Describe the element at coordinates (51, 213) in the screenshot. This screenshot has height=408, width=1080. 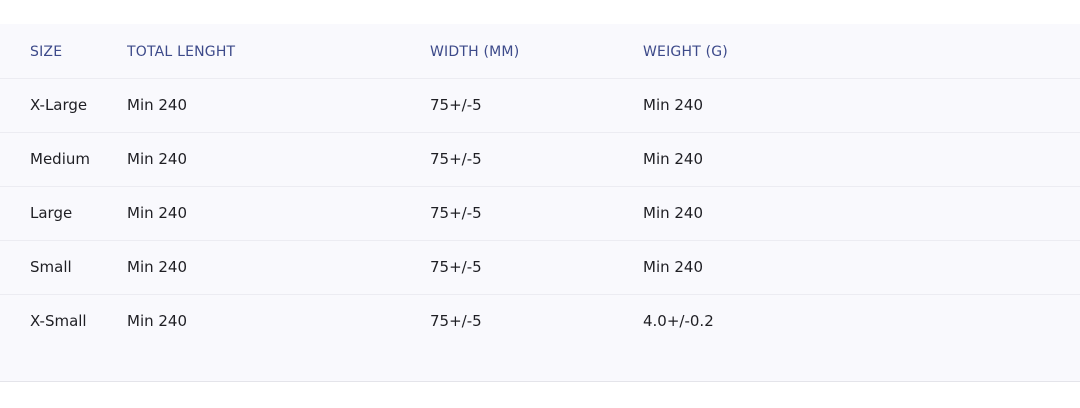
I see `cell-size: Large` at that location.